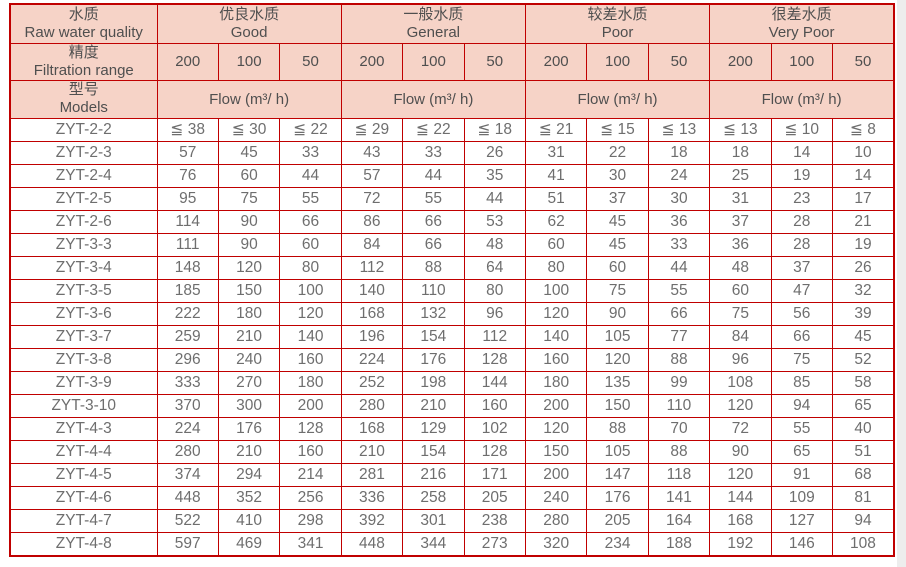 The height and width of the screenshot is (567, 906). I want to click on flow-value-cell: 26, so click(494, 152).